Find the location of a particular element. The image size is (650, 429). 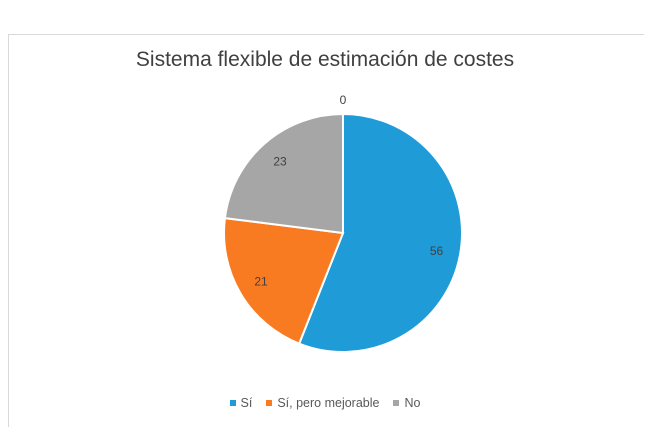

legend-item-si-pero-mejorable: Sí, pero mejorable is located at coordinates (322, 403).